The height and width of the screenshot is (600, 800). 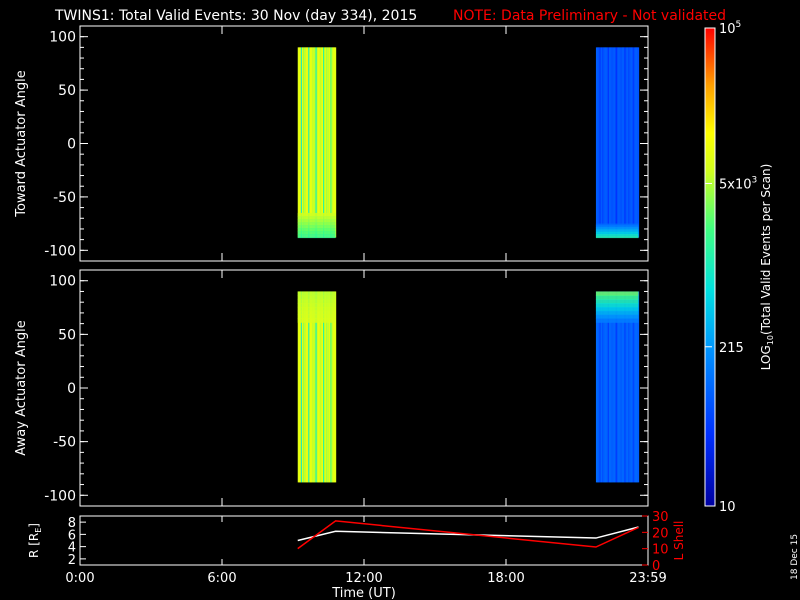 What do you see at coordinates (72, 560) in the screenshot?
I see `y-tick-label: 2` at bounding box center [72, 560].